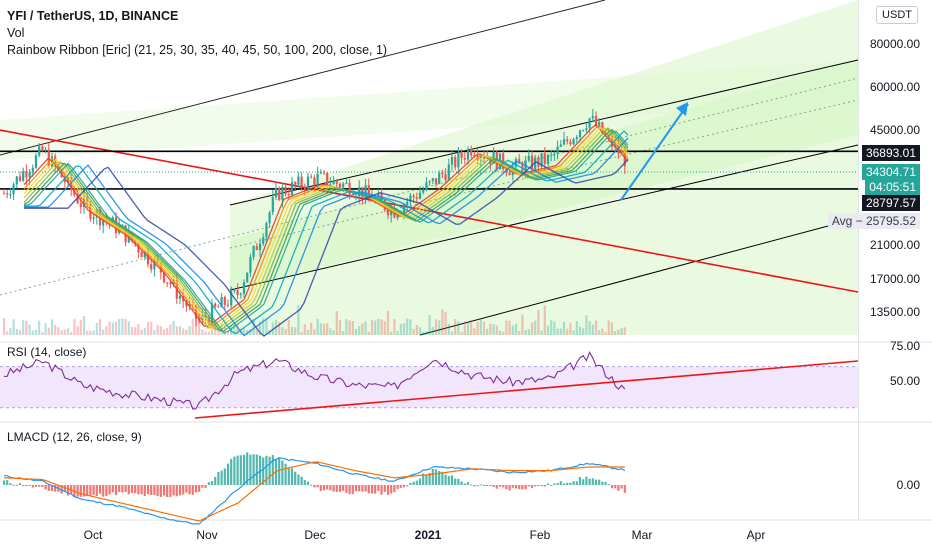  Describe the element at coordinates (314, 380) in the screenshot. I see `rsi-line` at that location.